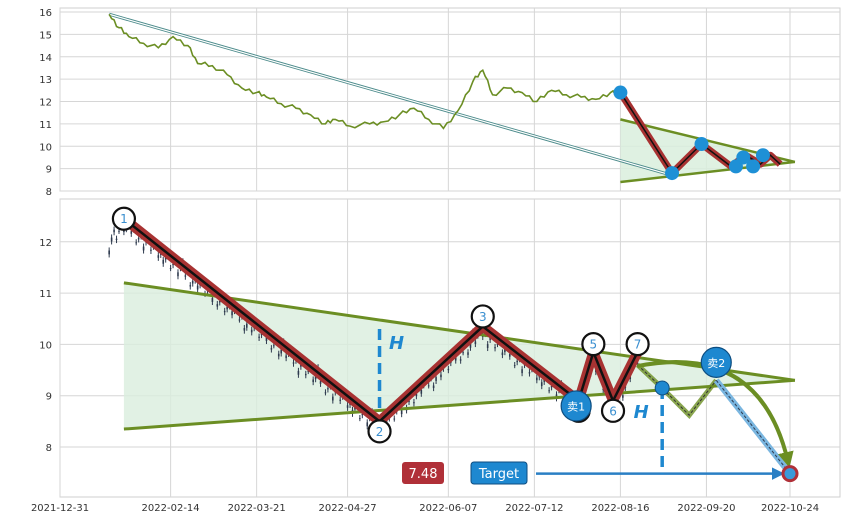 This screenshot has height=524, width=847. Describe the element at coordinates (708, 172) in the screenshot. I see `top-channel-lower` at that location.